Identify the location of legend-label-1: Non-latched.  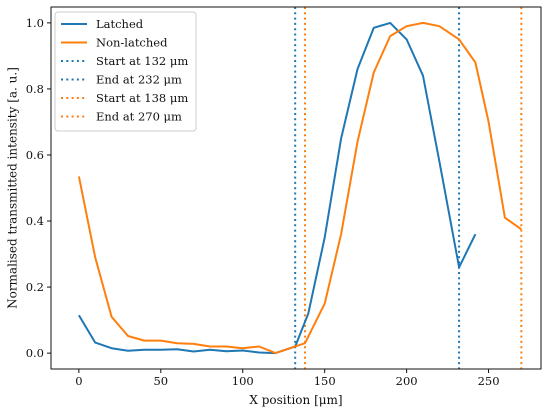
(132, 43).